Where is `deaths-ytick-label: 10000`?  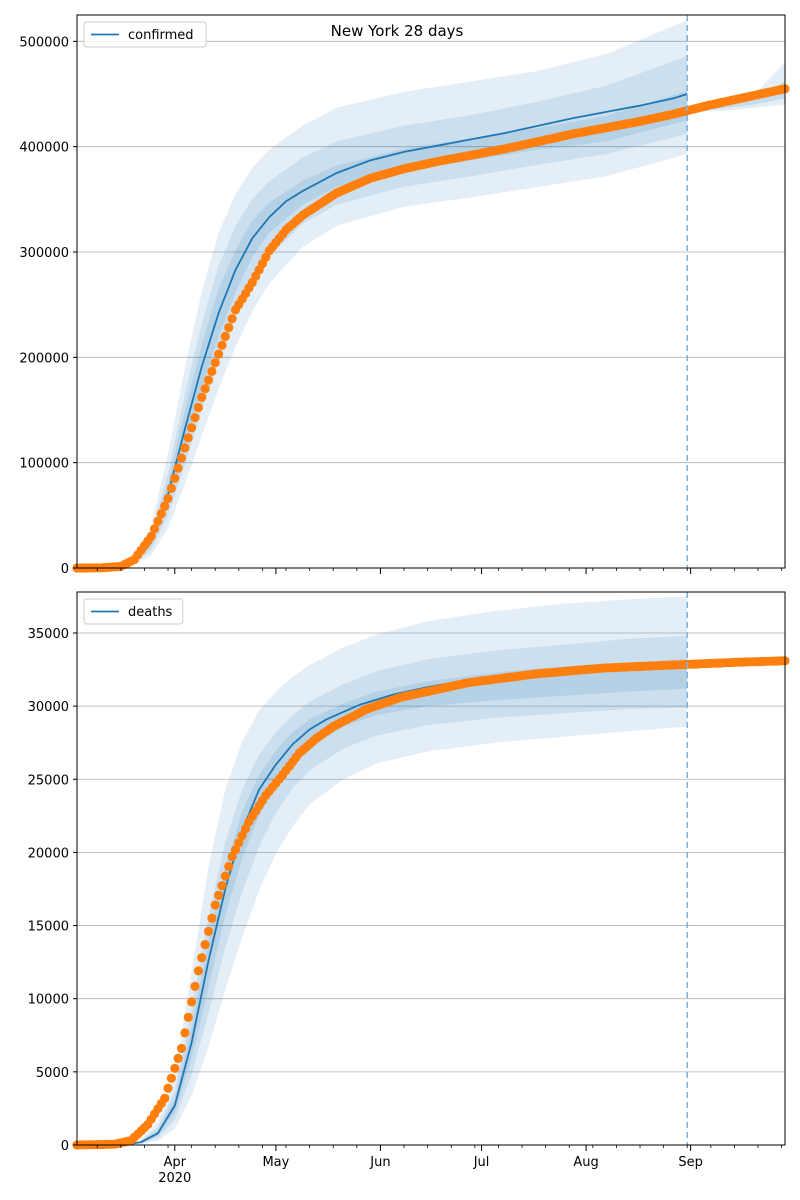 deaths-ytick-label: 10000 is located at coordinates (48, 1000).